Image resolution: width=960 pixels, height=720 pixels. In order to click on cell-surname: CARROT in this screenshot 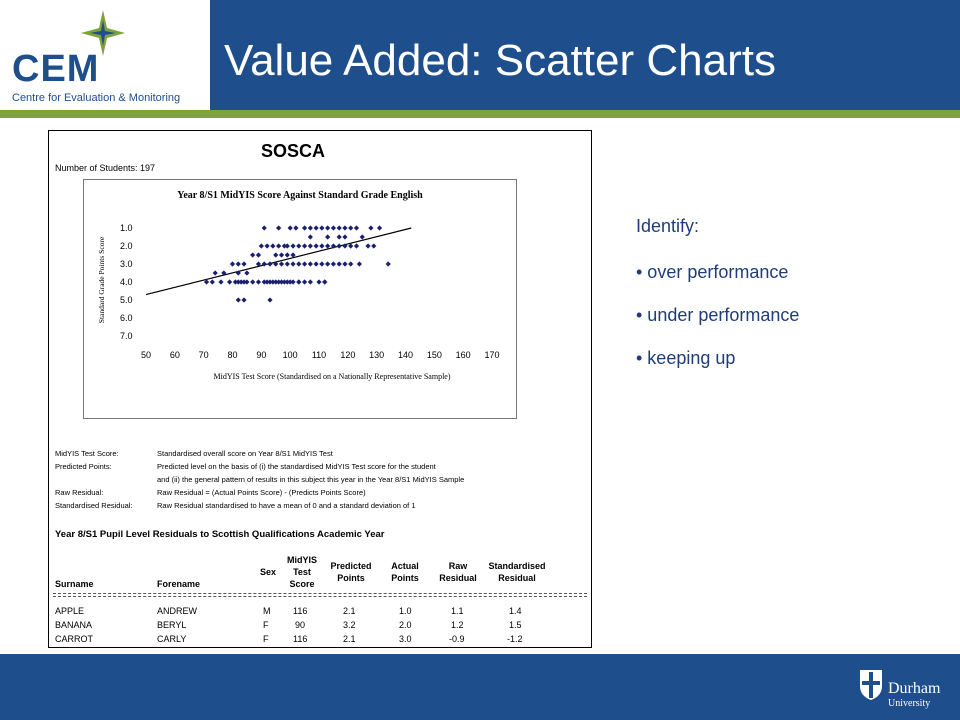, I will do `click(74, 639)`.